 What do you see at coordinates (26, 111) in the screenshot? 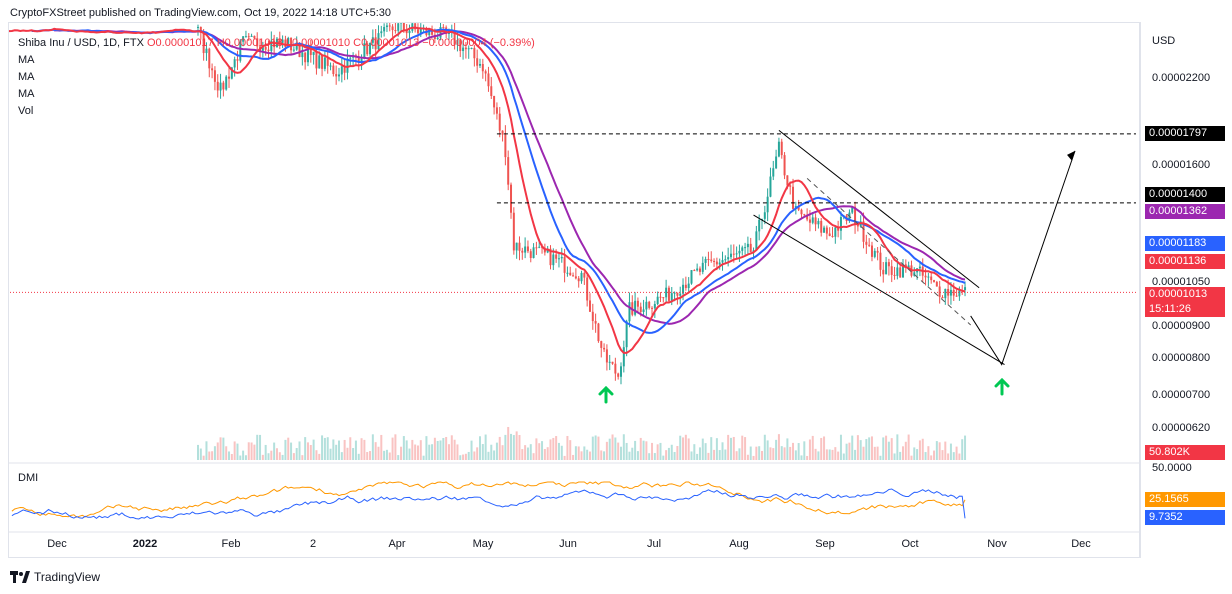
I see `legend-volume: Vol` at bounding box center [26, 111].